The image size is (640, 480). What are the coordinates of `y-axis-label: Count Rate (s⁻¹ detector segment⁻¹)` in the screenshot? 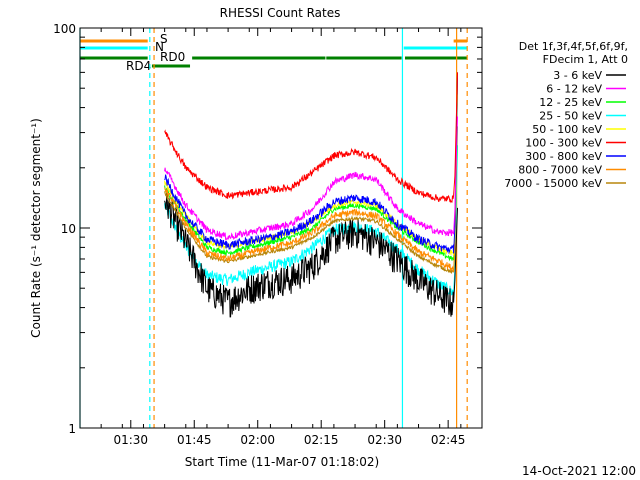 It's located at (36, 228).